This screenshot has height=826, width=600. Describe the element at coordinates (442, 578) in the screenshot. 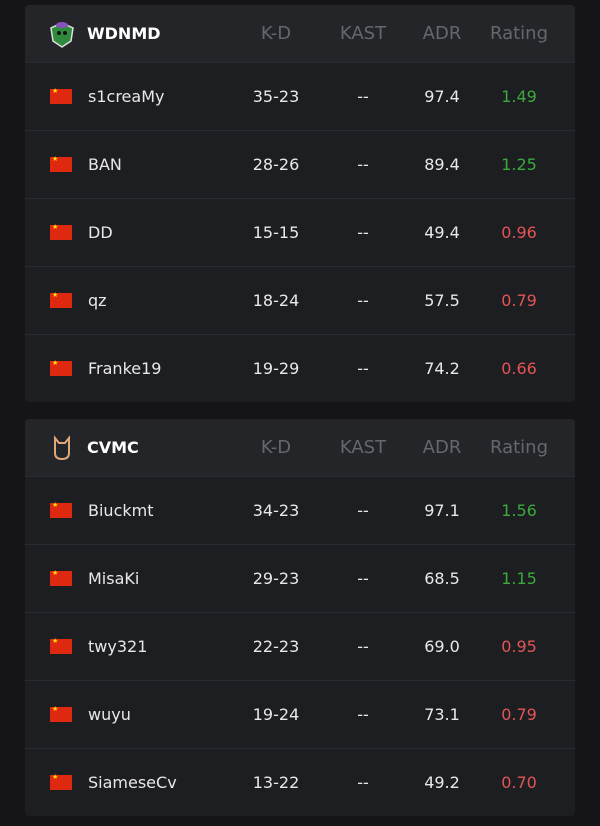

I see `adr: 68.5` at that location.